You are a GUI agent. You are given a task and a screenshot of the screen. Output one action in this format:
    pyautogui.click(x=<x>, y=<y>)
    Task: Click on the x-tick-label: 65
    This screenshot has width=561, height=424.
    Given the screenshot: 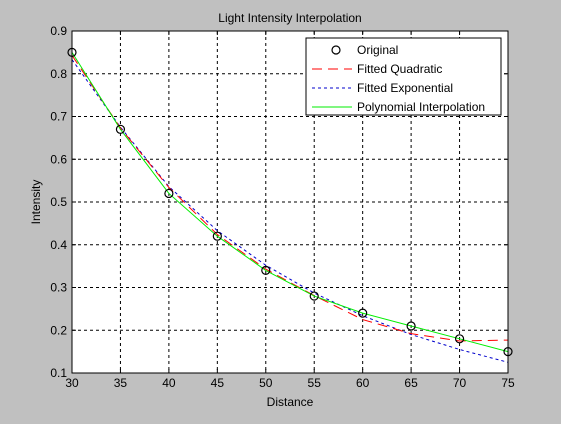 What is the action you would take?
    pyautogui.click(x=411, y=383)
    